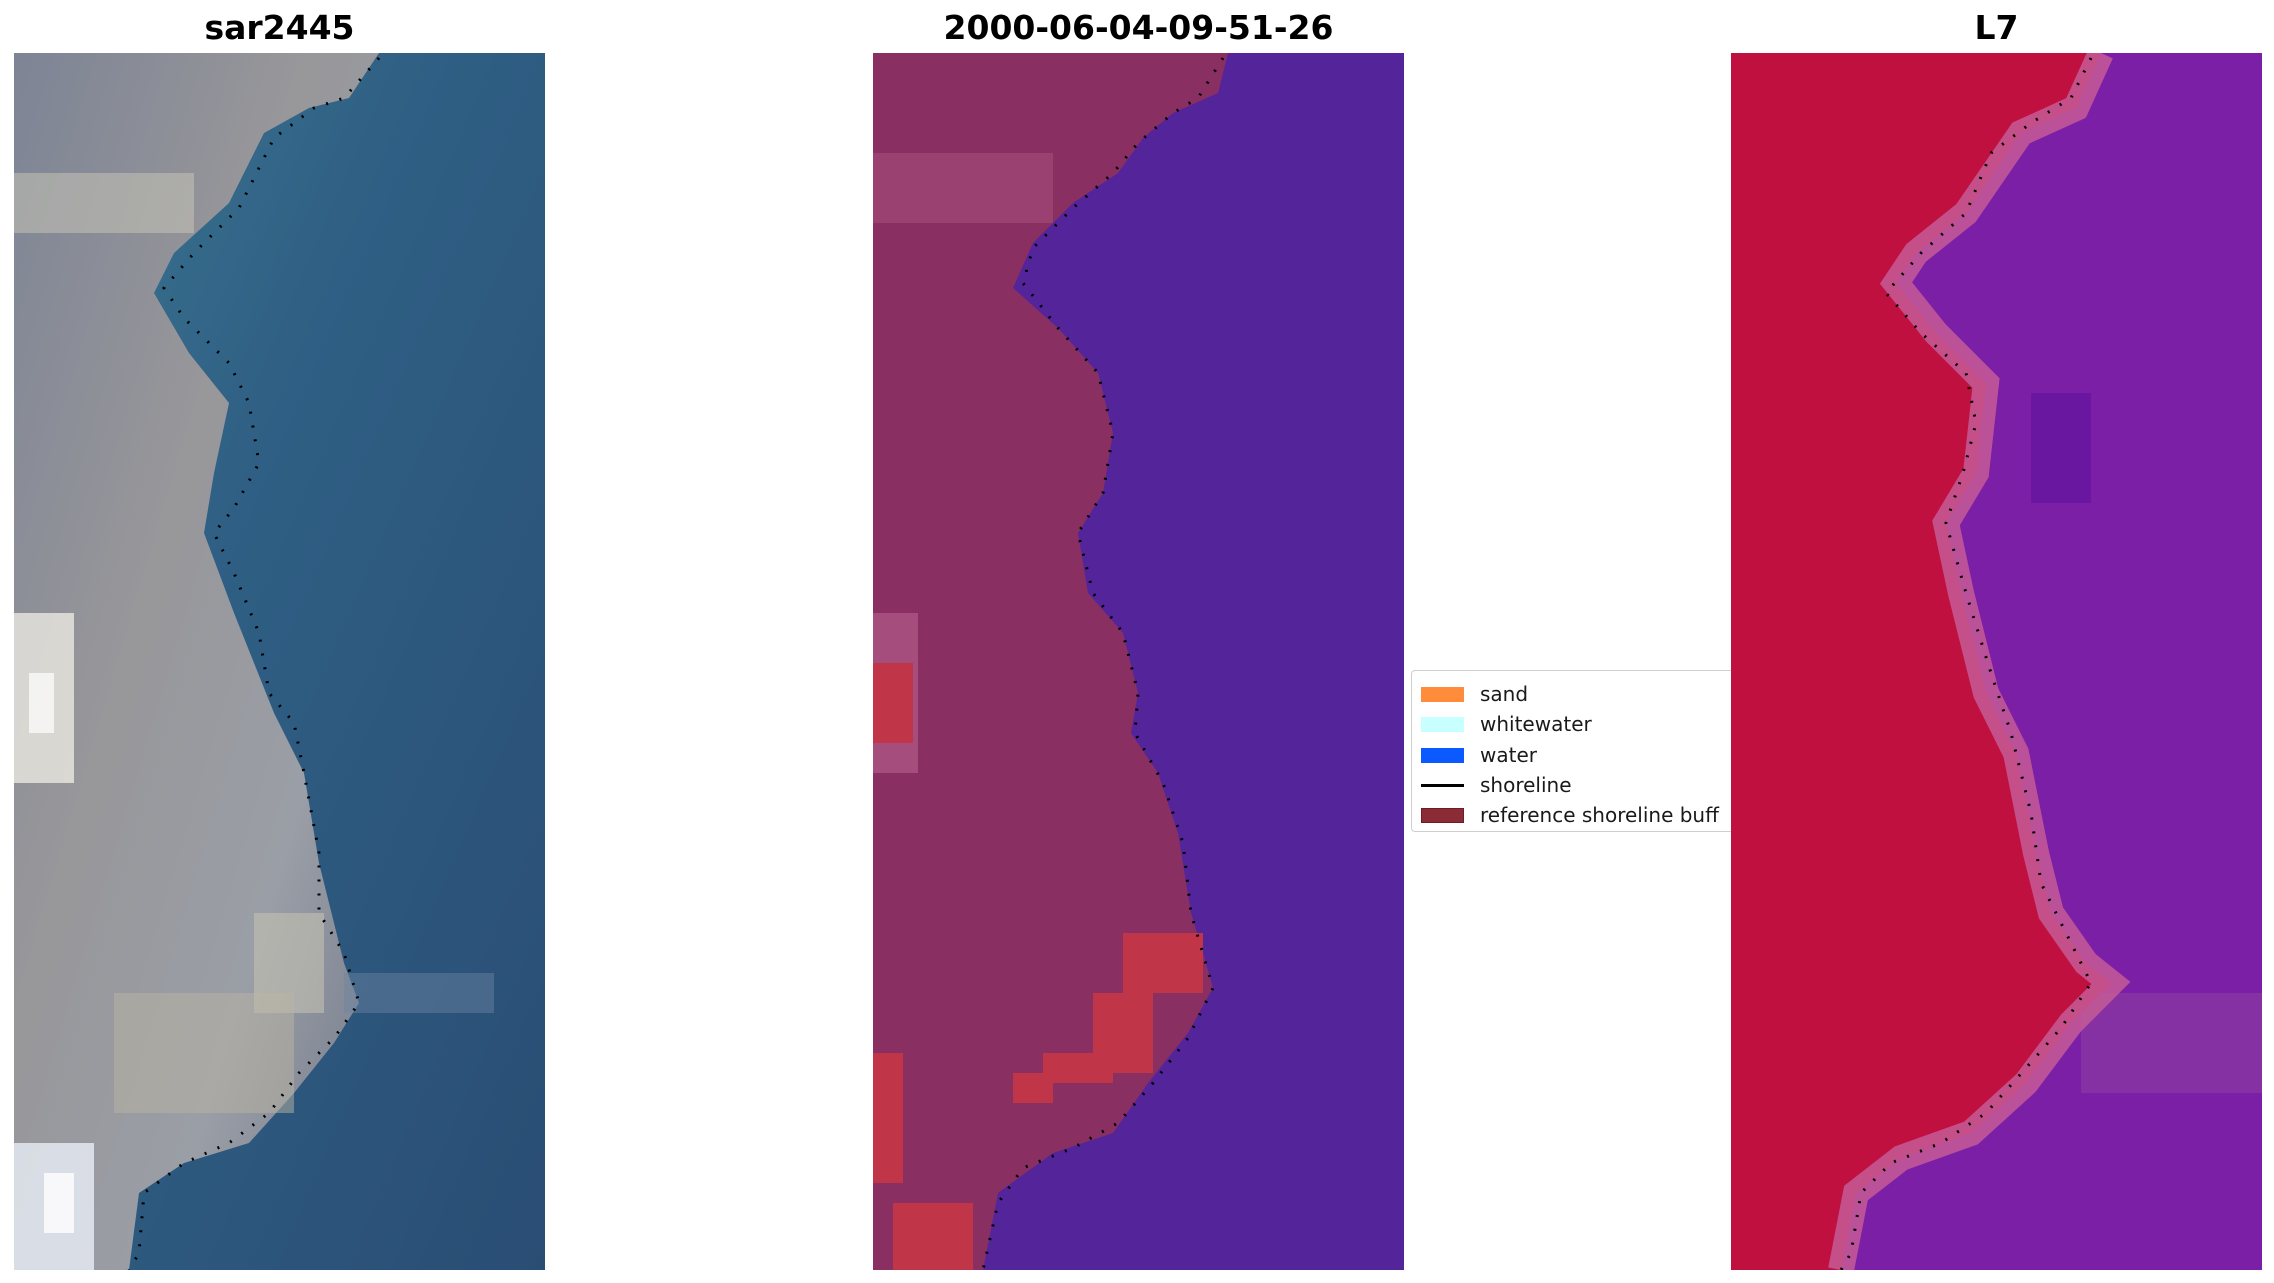 This screenshot has height=1283, width=2274. Describe the element at coordinates (1442, 755) in the screenshot. I see `legend-swatch-water` at that location.